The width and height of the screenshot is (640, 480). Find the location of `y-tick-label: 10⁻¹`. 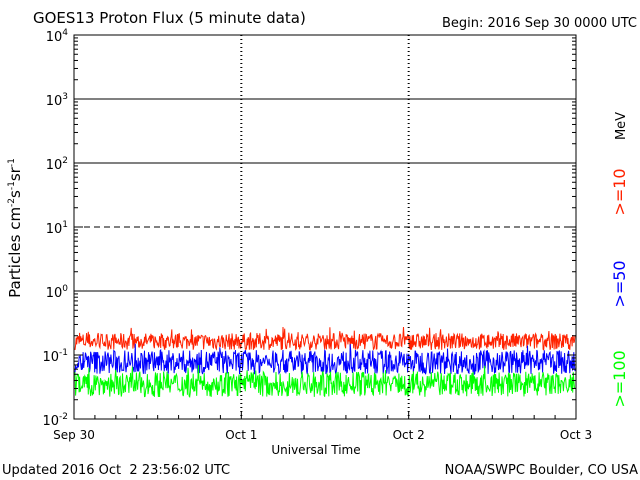

y-tick-label: 10⁻¹ is located at coordinates (55, 356).